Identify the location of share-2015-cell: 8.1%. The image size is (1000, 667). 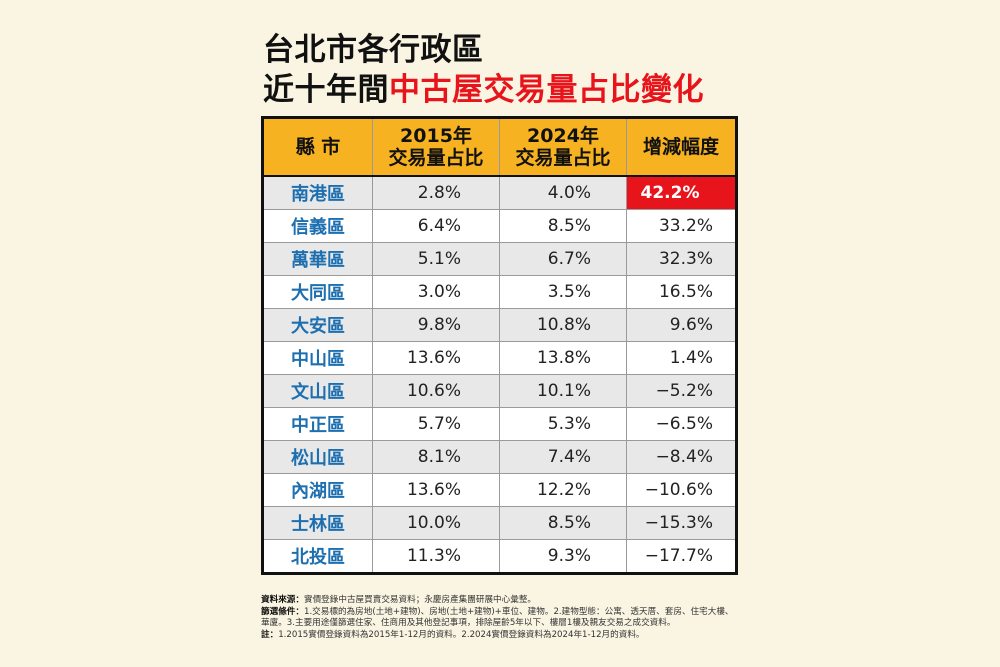
(436, 457).